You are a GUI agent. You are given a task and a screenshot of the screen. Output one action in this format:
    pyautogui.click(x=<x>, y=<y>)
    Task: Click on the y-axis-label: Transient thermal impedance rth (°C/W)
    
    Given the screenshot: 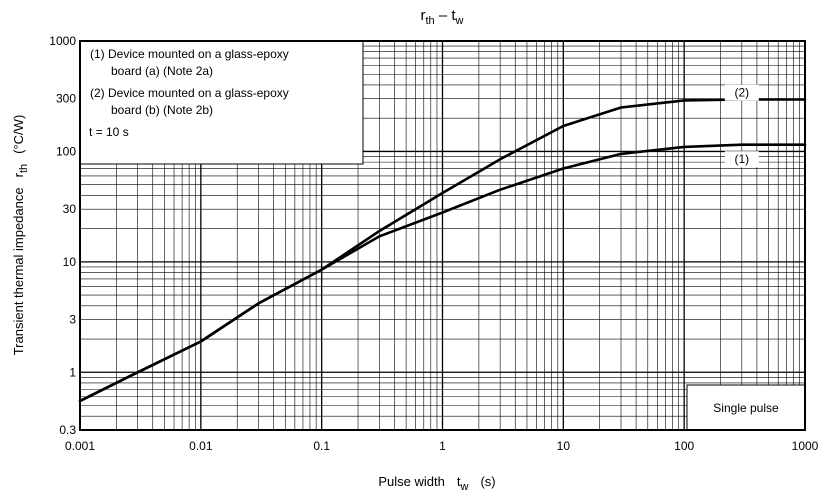 What is the action you would take?
    pyautogui.click(x=20, y=235)
    